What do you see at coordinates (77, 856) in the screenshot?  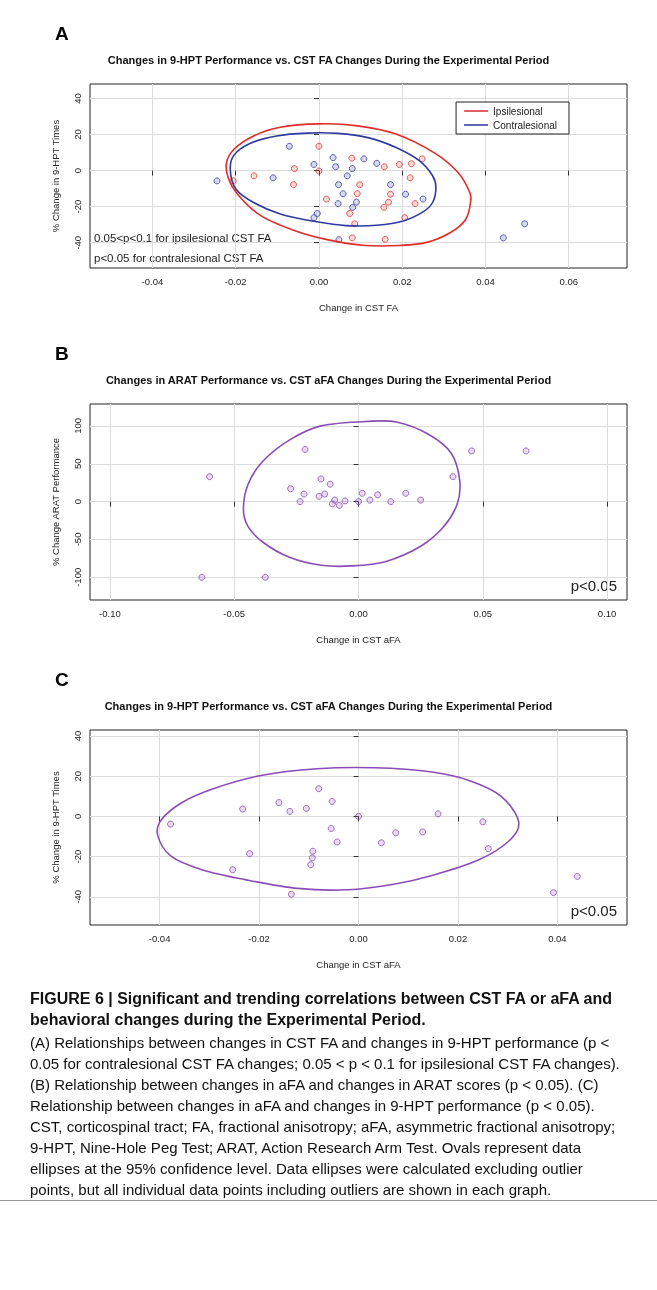 I see `y-tick-label: -20` at bounding box center [77, 856].